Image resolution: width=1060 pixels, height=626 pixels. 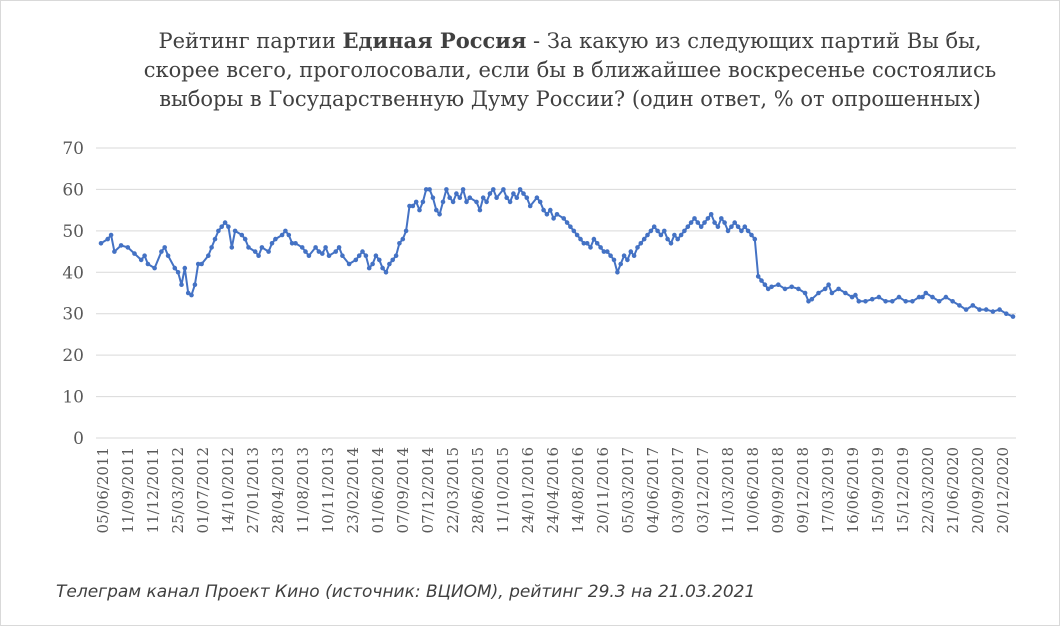 I want to click on title-party: Единая Россия, so click(x=434, y=40).